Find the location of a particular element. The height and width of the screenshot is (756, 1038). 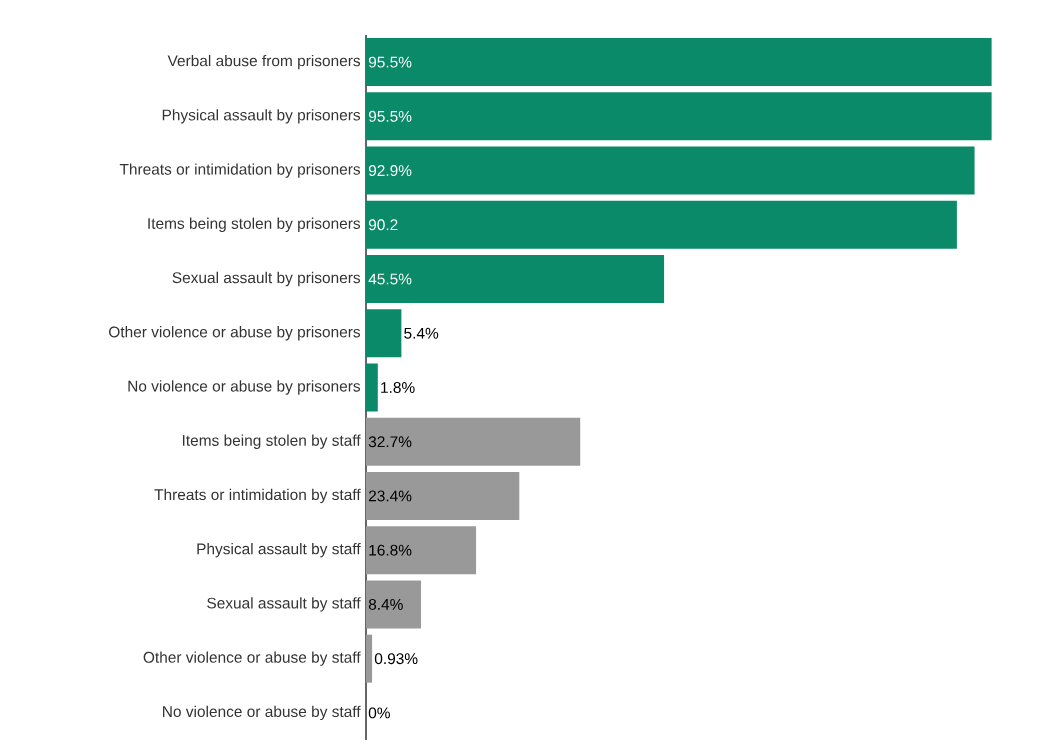

y-tick-label: Verbal abuse from prisoners is located at coordinates (264, 62).